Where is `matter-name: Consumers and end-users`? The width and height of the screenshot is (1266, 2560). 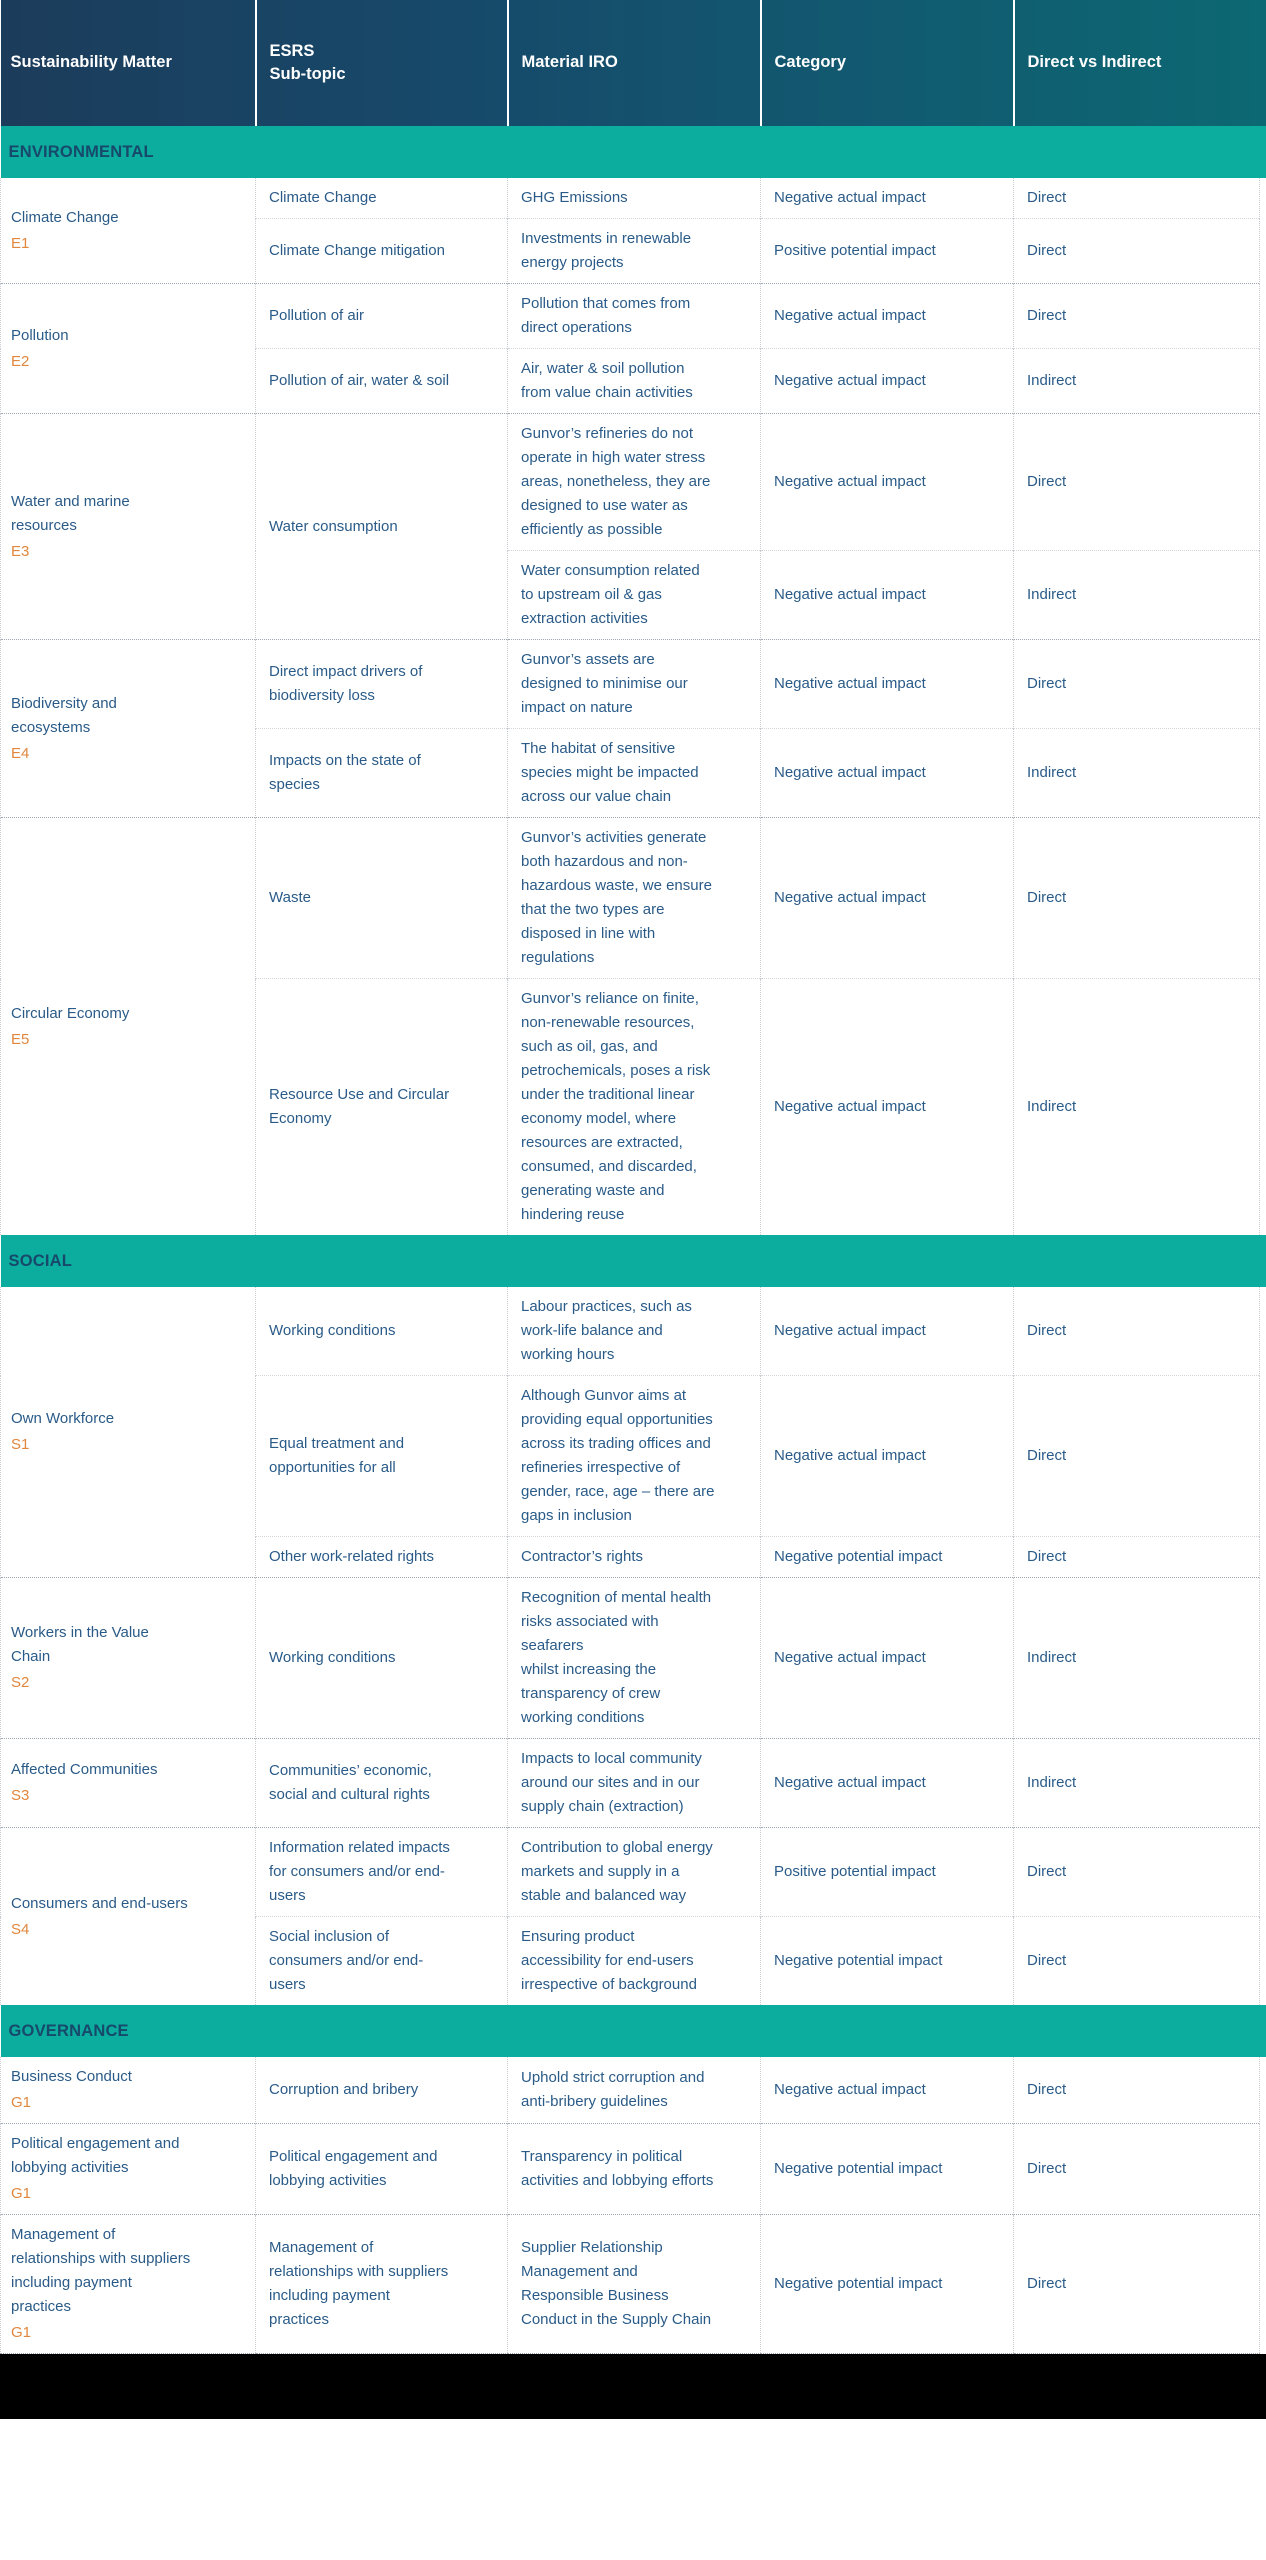
matter-name: Consumers and end-users is located at coordinates (99, 1903).